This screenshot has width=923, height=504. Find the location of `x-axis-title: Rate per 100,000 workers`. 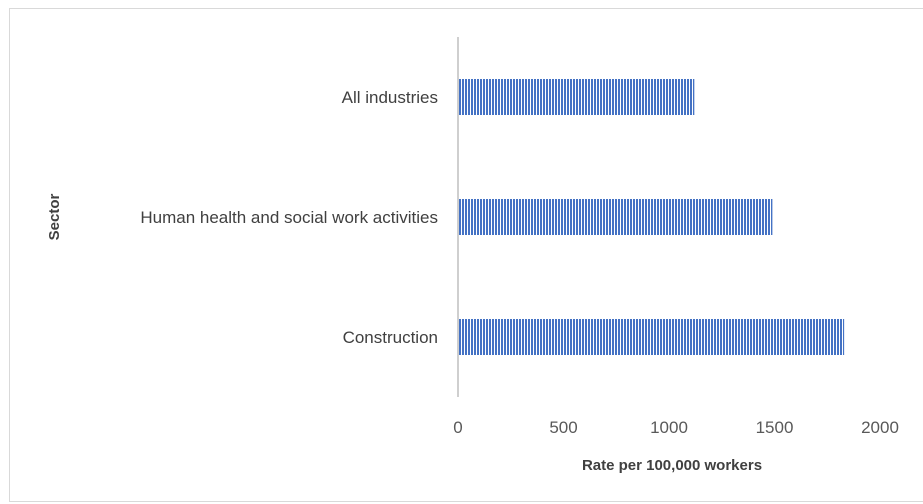

x-axis-title: Rate per 100,000 workers is located at coordinates (672, 465).